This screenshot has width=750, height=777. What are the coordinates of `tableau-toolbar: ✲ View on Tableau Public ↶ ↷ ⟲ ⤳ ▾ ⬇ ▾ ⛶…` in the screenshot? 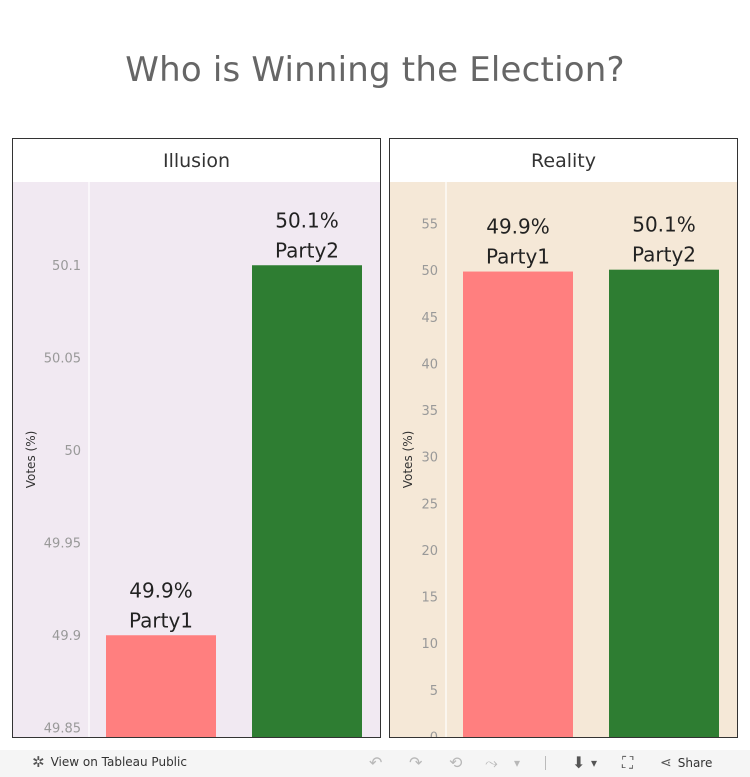 It's located at (375, 763).